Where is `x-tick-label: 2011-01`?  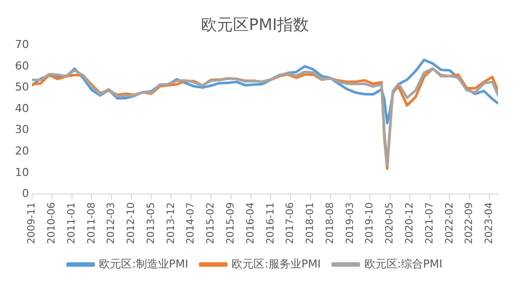
x-tick-label: 2011-01 is located at coordinates (72, 223).